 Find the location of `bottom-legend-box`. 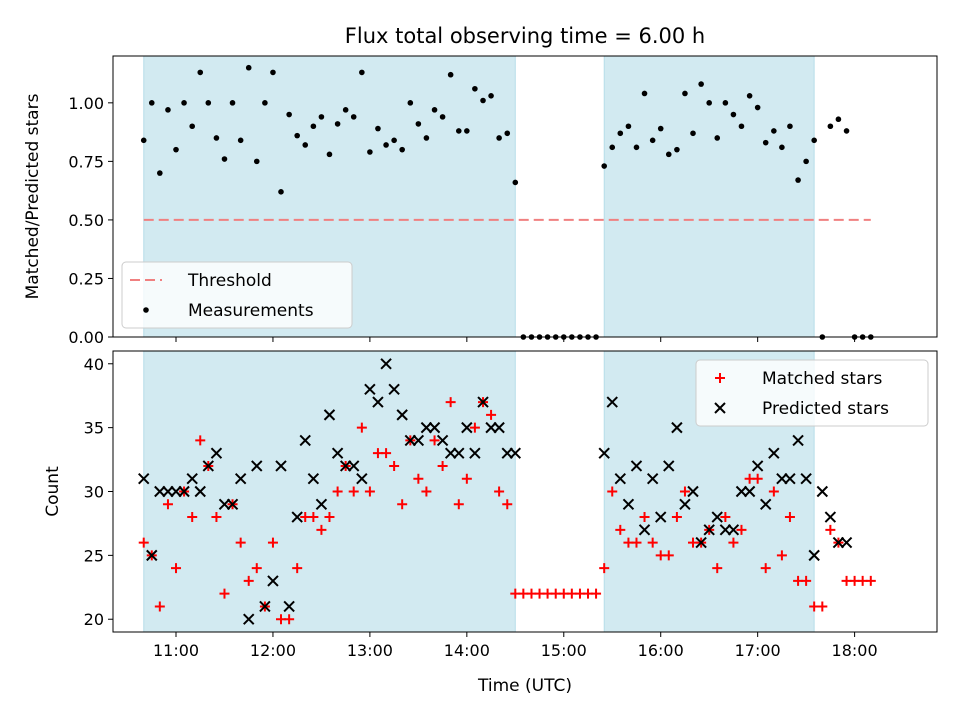

bottom-legend-box is located at coordinates (812, 393).